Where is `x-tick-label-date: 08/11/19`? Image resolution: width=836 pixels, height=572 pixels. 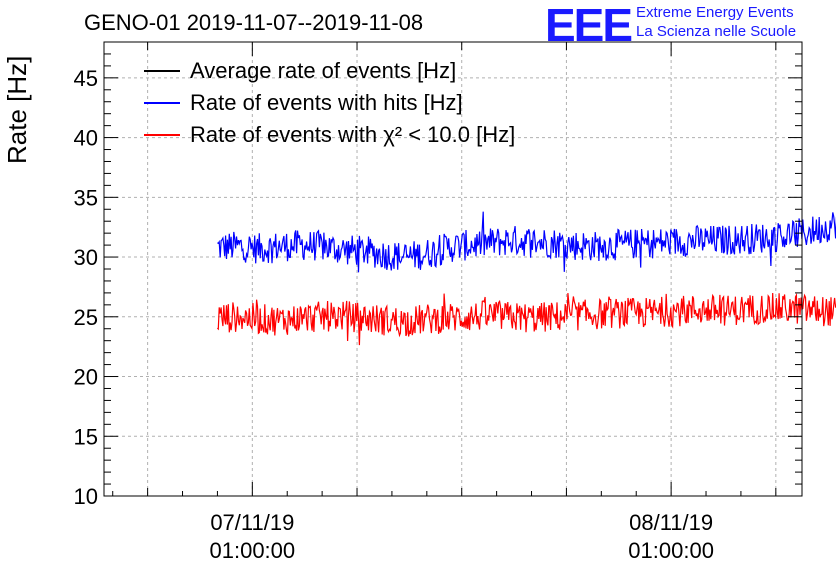 x-tick-label-date: 08/11/19 is located at coordinates (671, 522).